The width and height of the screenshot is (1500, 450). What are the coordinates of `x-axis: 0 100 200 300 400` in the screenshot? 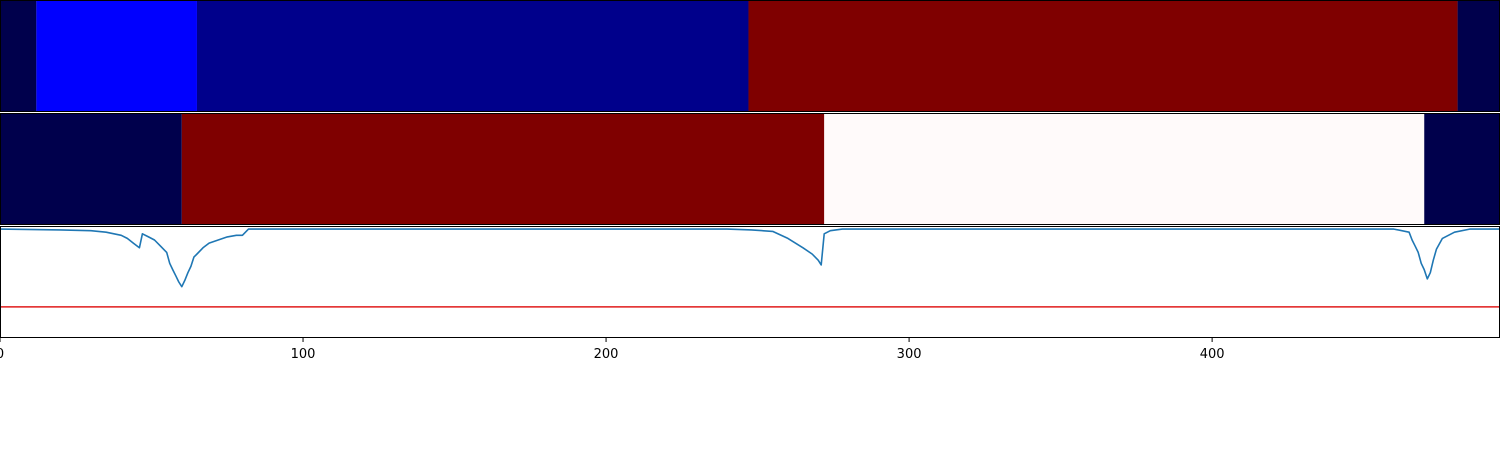 It's located at (612, 350).